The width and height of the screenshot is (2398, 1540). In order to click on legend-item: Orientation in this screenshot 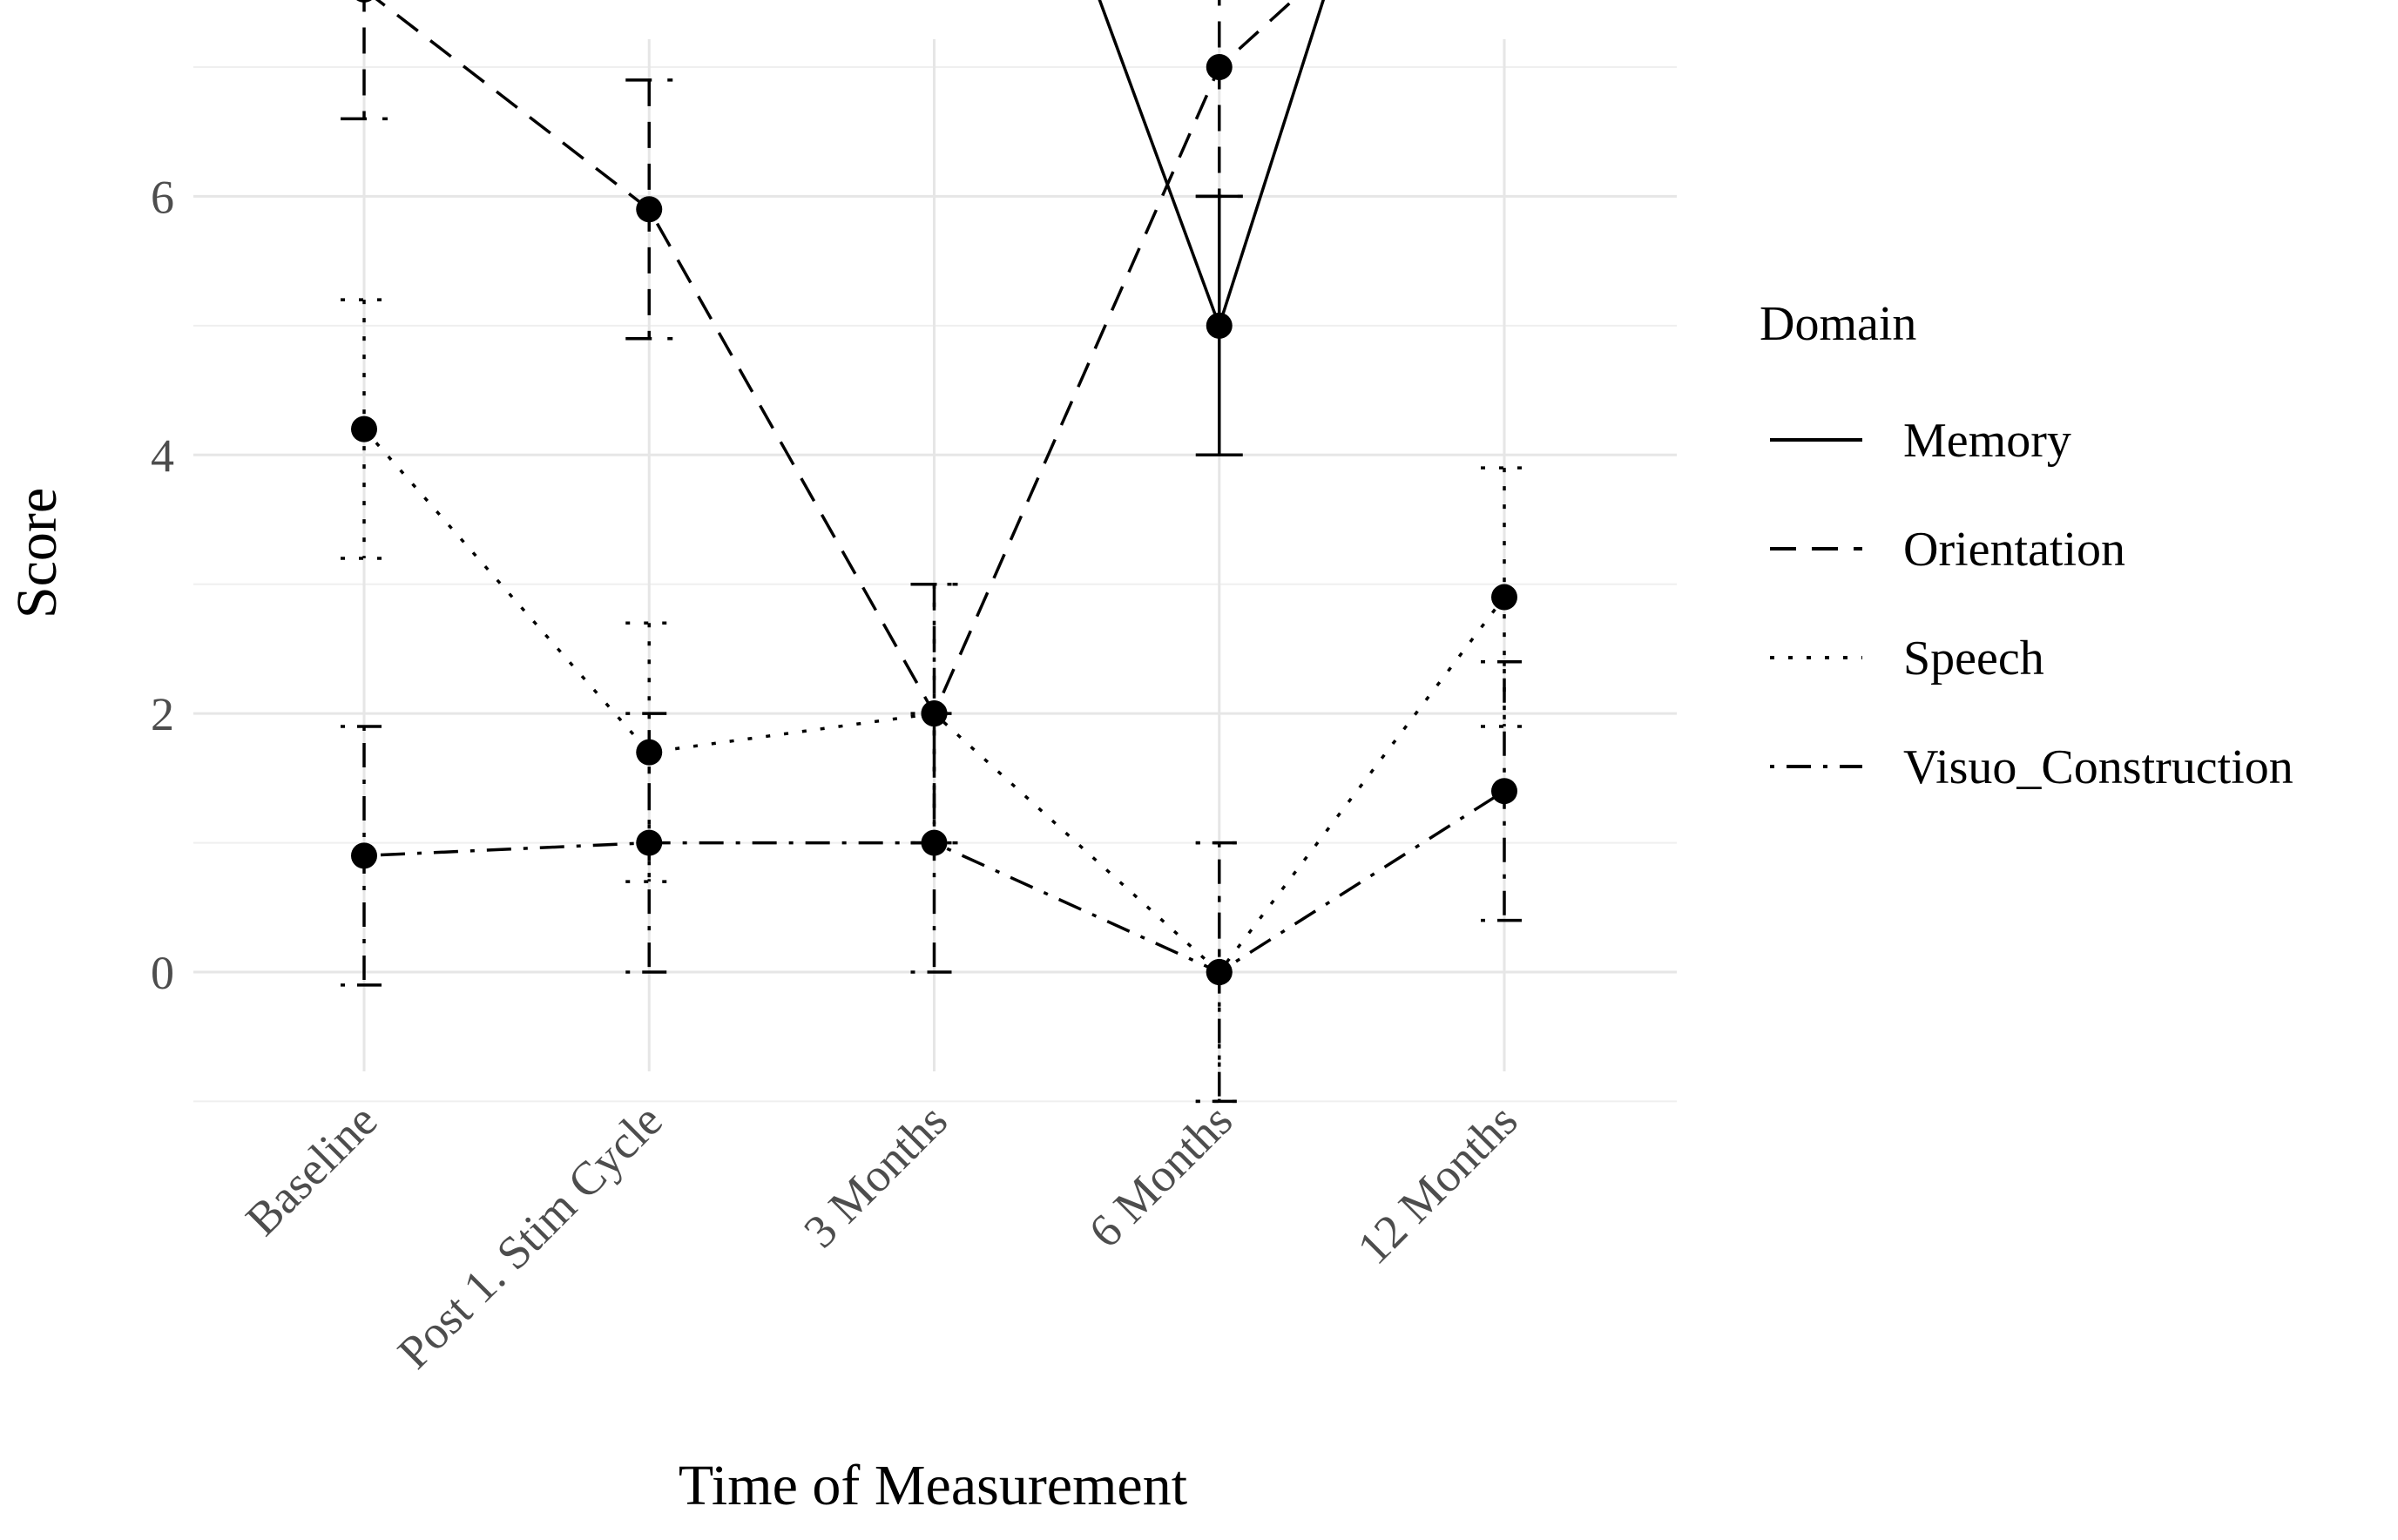, I will do `click(1947, 550)`.